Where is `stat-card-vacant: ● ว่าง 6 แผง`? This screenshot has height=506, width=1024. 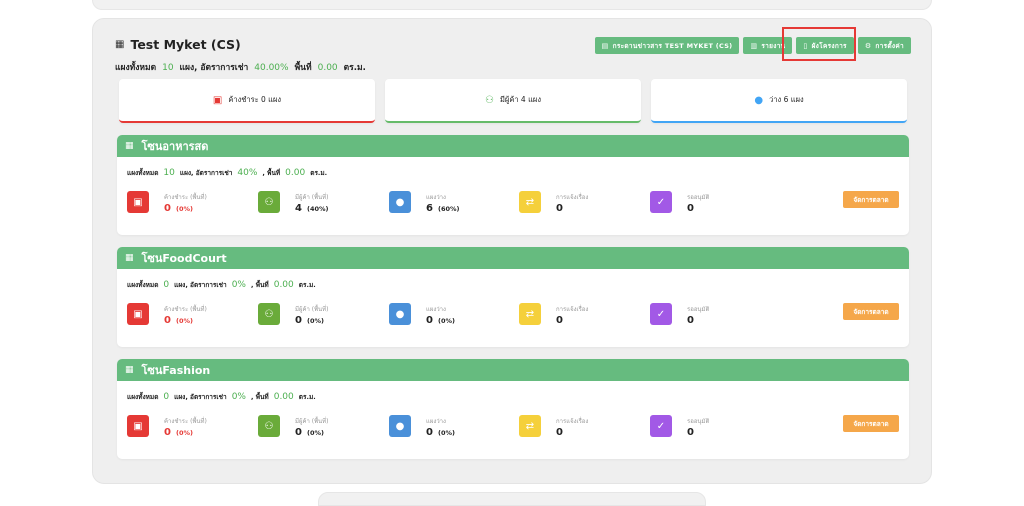 stat-card-vacant: ● ว่าง 6 แผง is located at coordinates (779, 101).